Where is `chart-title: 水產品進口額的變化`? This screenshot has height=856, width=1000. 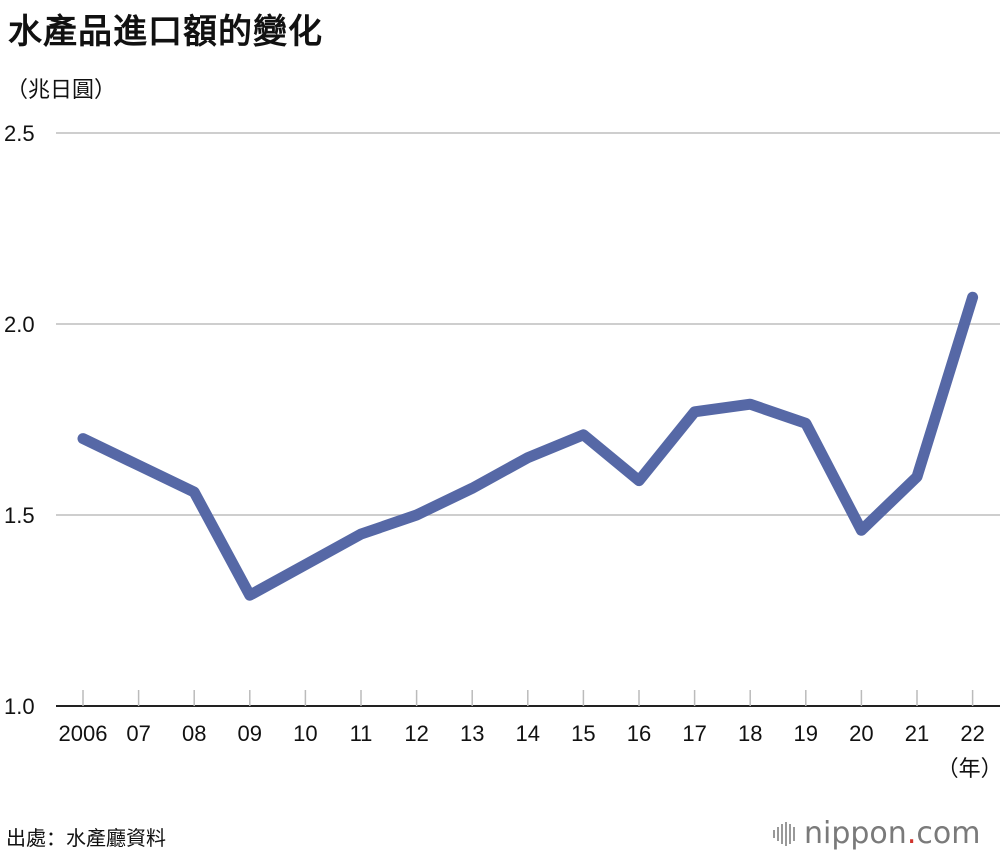
chart-title: 水產品進口額的變化 is located at coordinates (165, 32).